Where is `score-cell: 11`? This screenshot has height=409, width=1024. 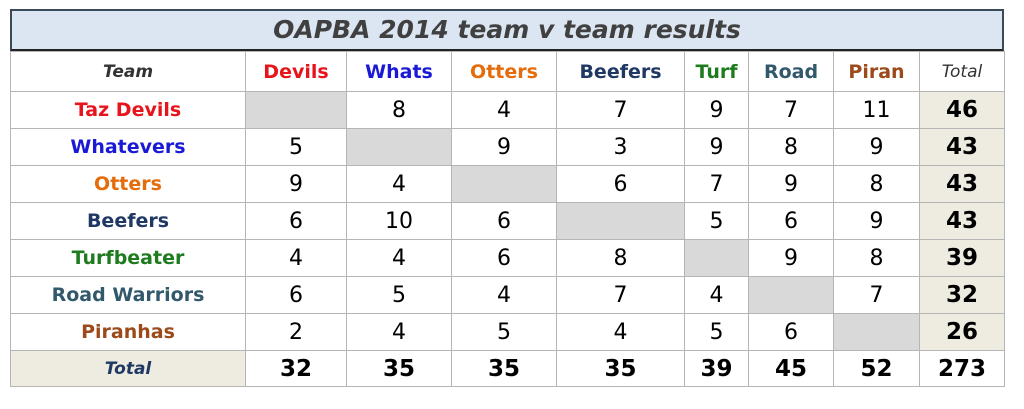
score-cell: 11 is located at coordinates (876, 110).